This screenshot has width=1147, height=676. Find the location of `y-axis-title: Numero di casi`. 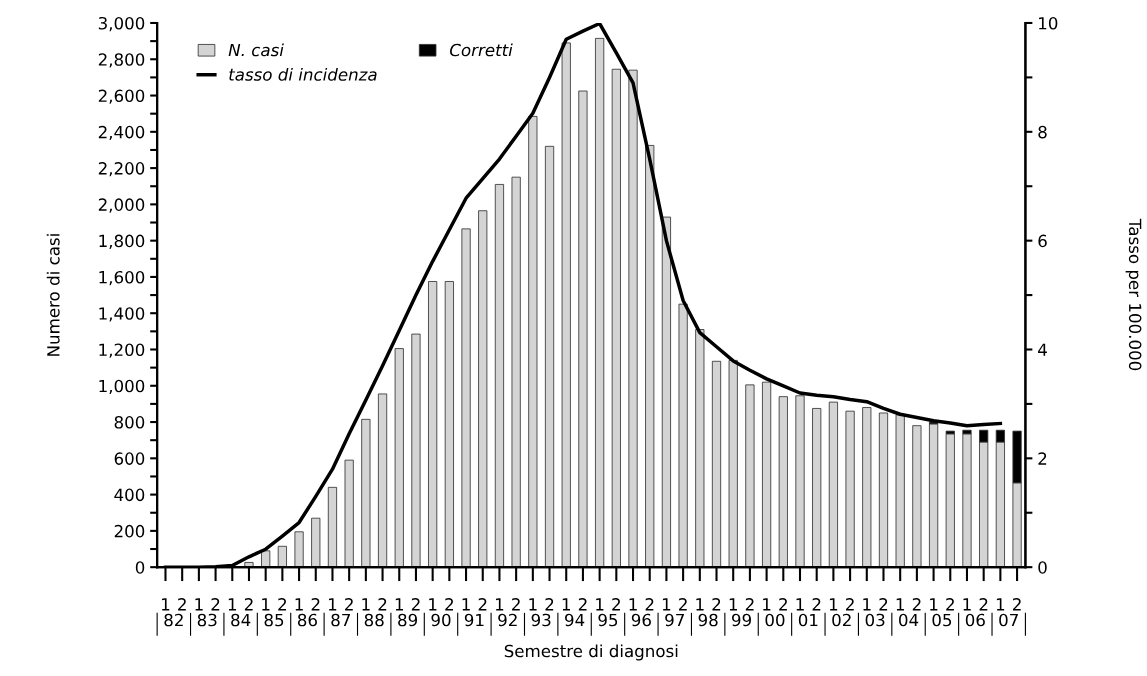

y-axis-title: Numero di casi is located at coordinates (53, 295).